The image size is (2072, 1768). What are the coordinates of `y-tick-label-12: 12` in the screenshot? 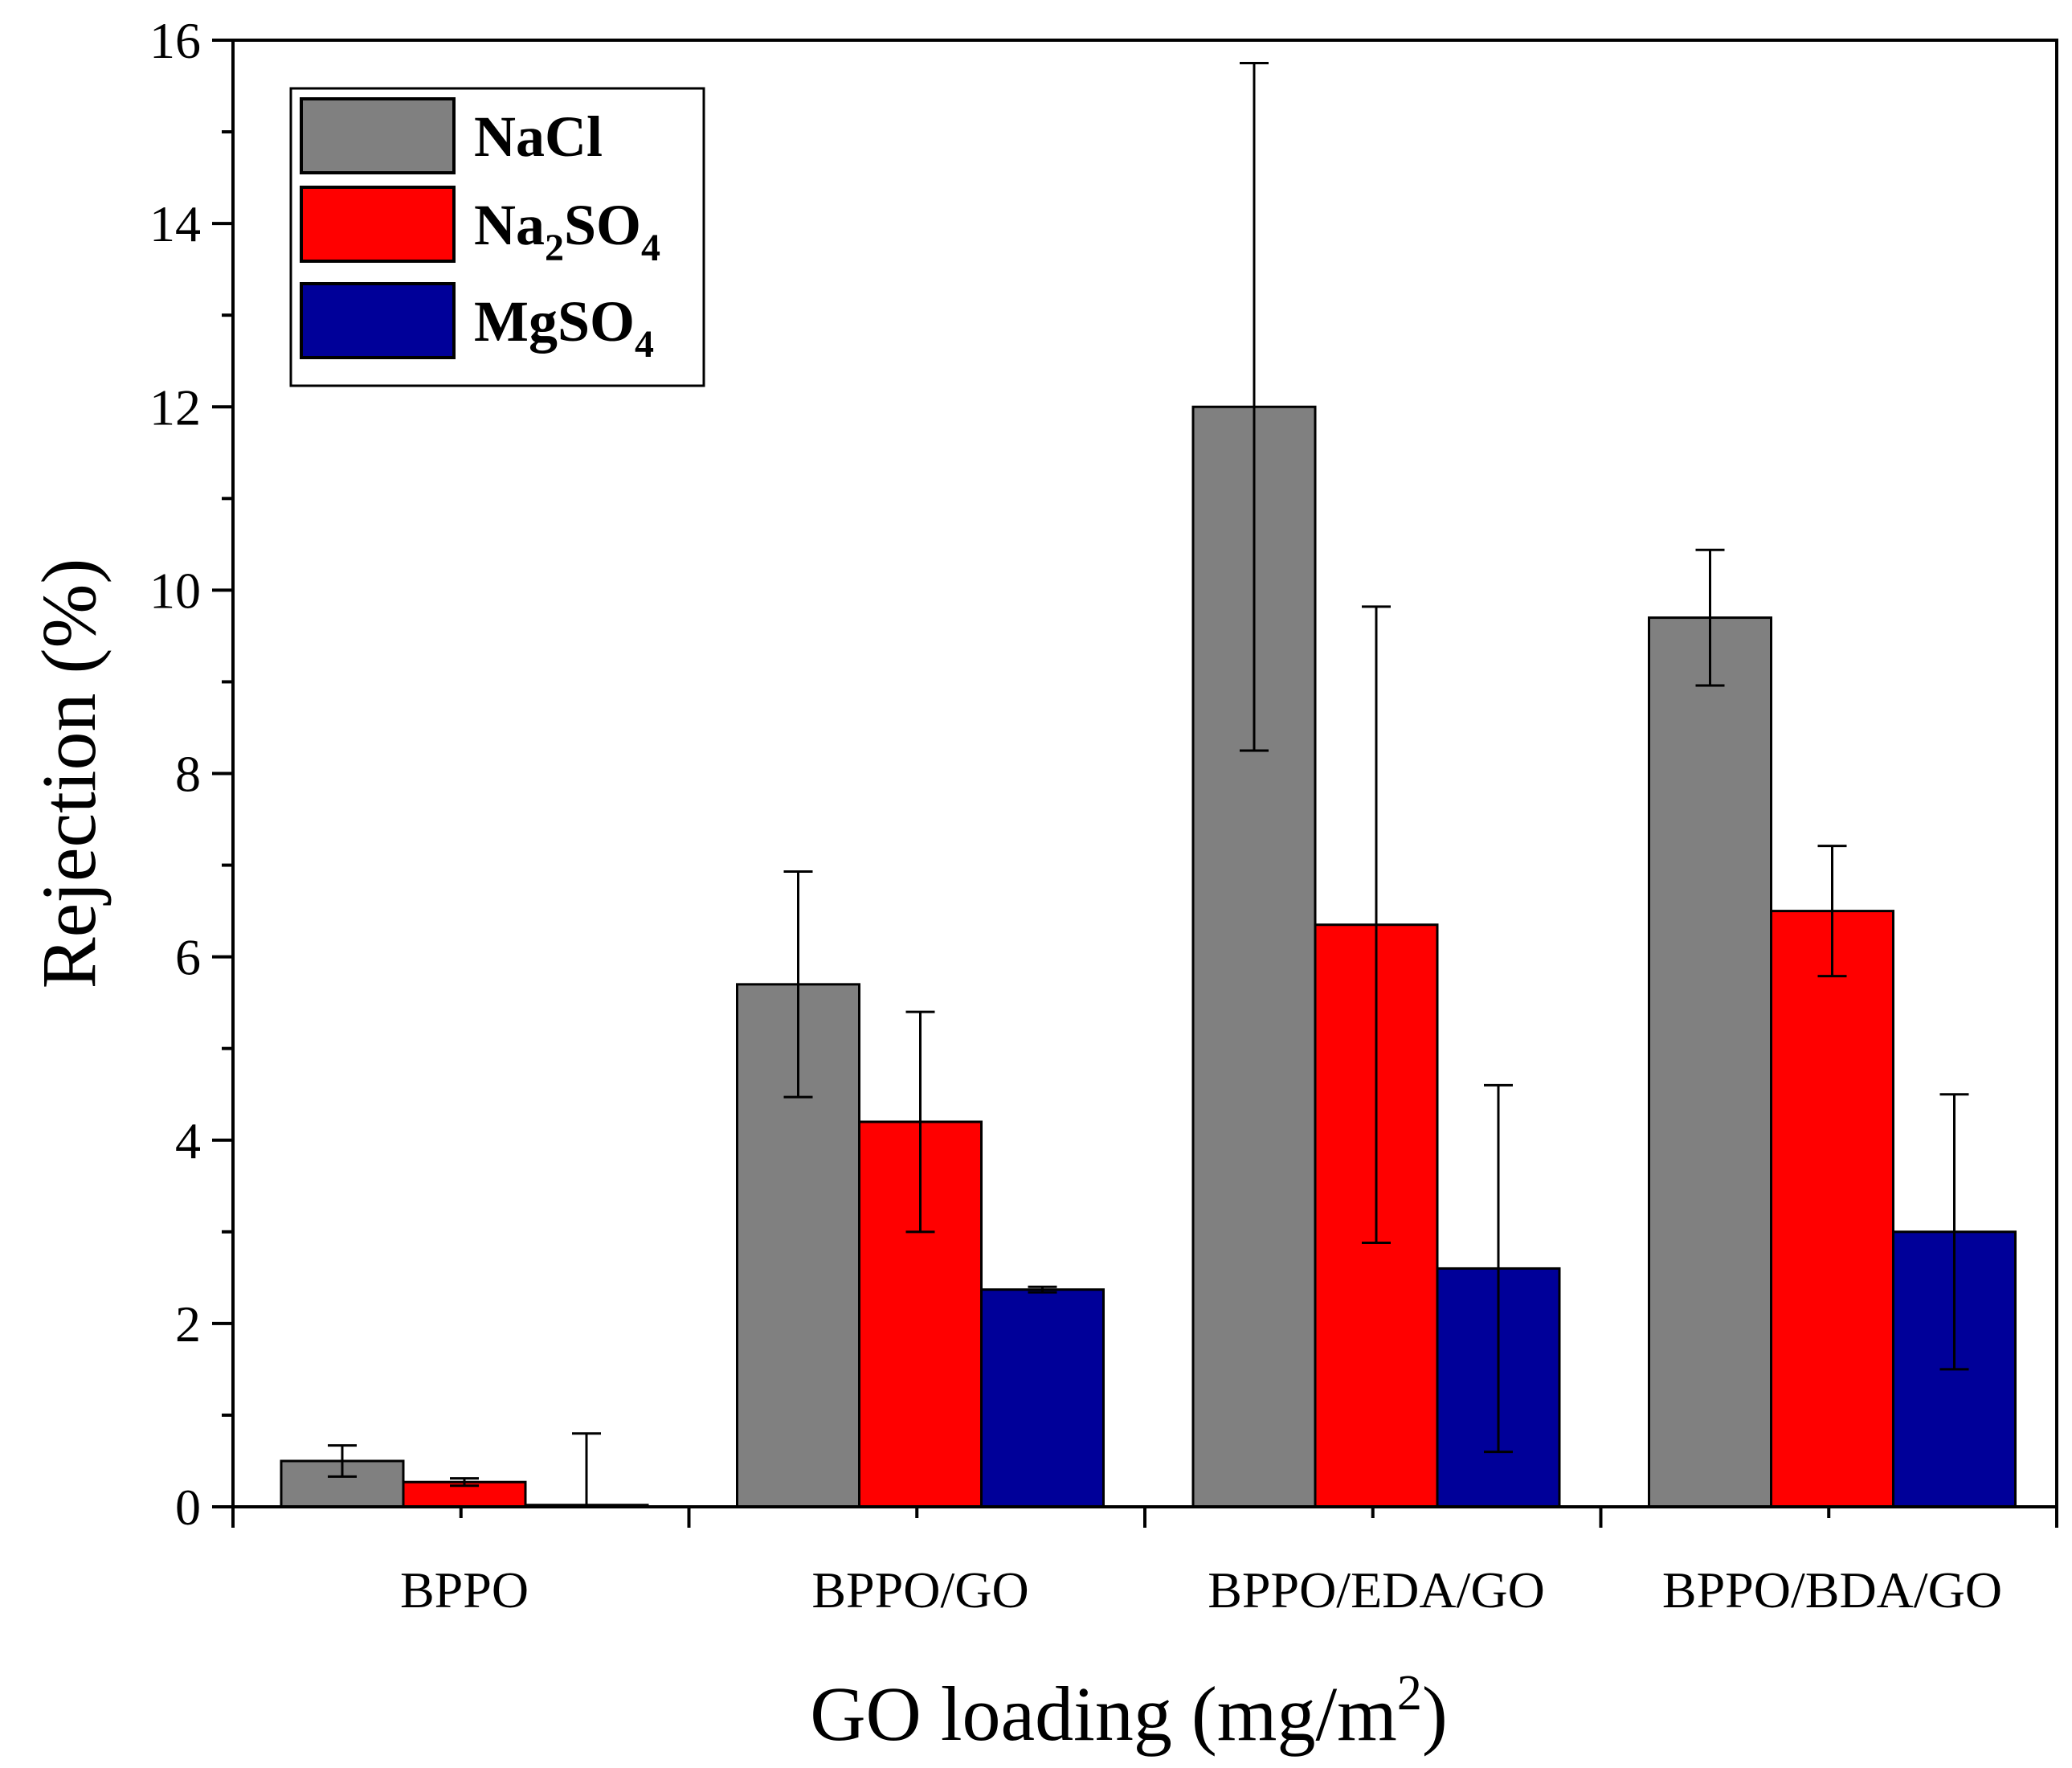 It's located at (175, 407).